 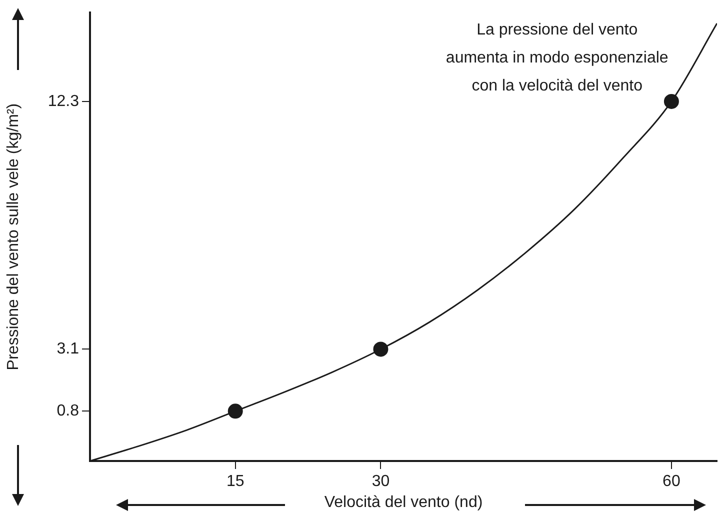 I want to click on annotation: La pressione del vento aumenta in modo esponenziale con la velocità del vento, so click(x=557, y=57).